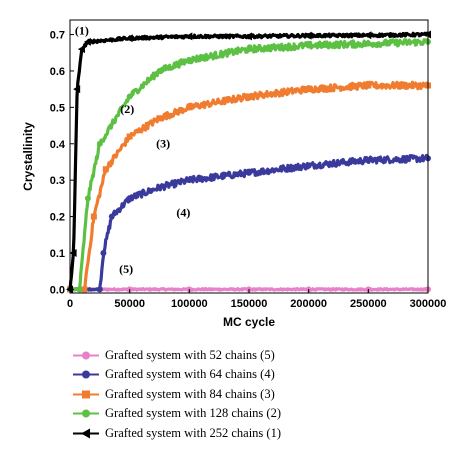 Image resolution: width=474 pixels, height=465 pixels. Describe the element at coordinates (57, 290) in the screenshot. I see `y-tick-label: 0.0` at that location.